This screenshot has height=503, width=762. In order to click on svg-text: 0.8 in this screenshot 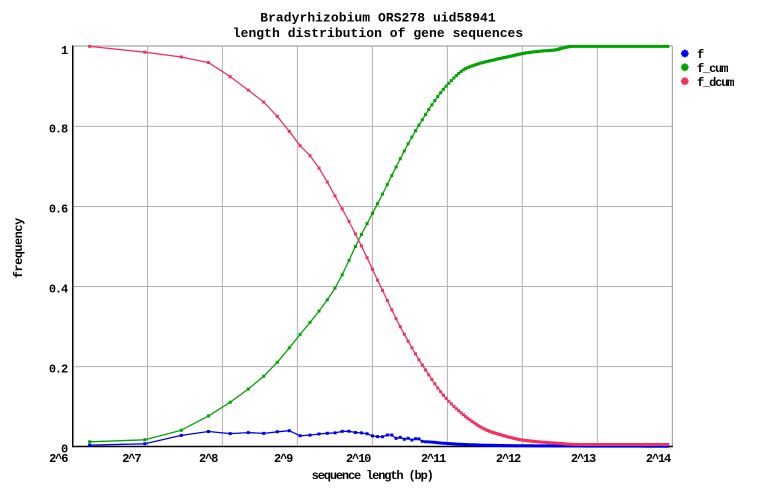, I will do `click(58, 130)`.